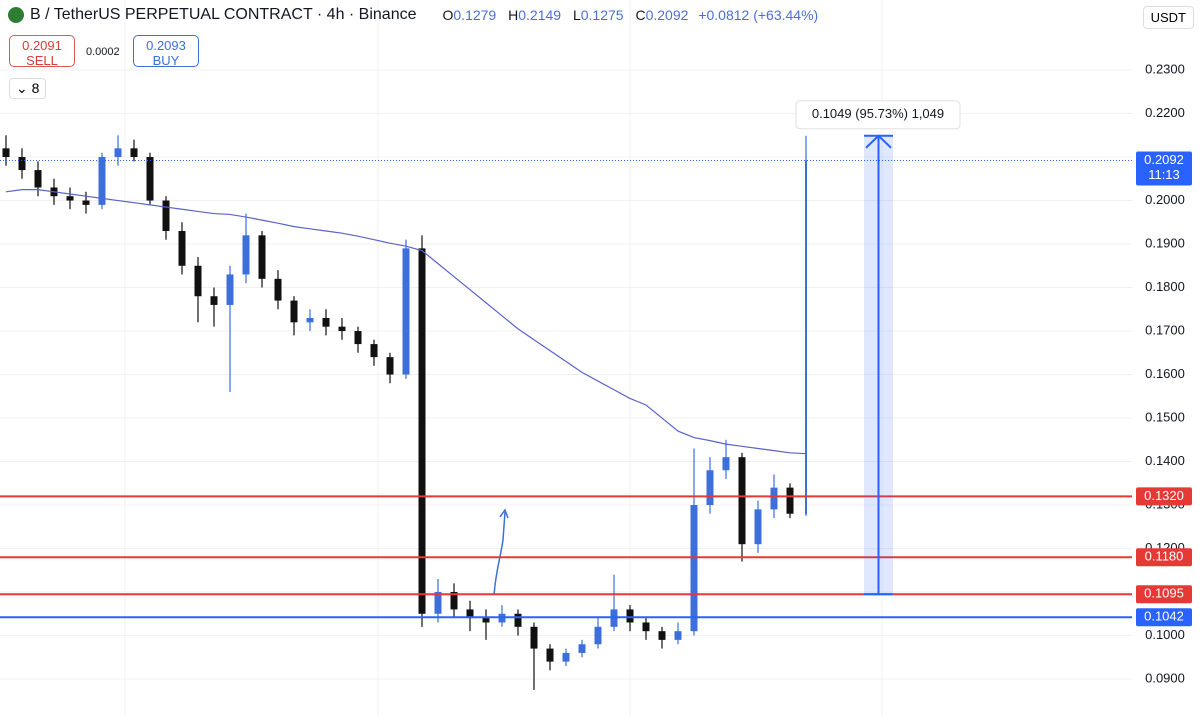  What do you see at coordinates (16, 15) in the screenshot?
I see `symbol-icon` at bounding box center [16, 15].